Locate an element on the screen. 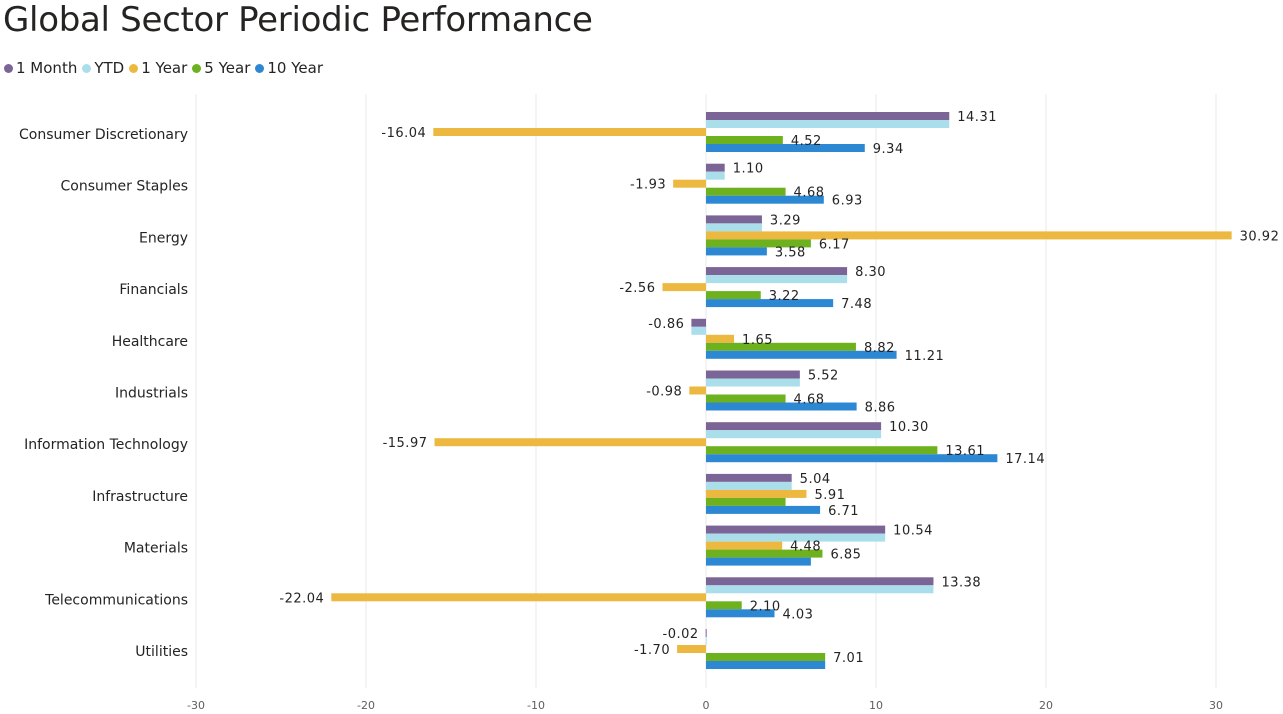 This screenshot has width=1283, height=714. x-tick-label: 0 is located at coordinates (706, 705).